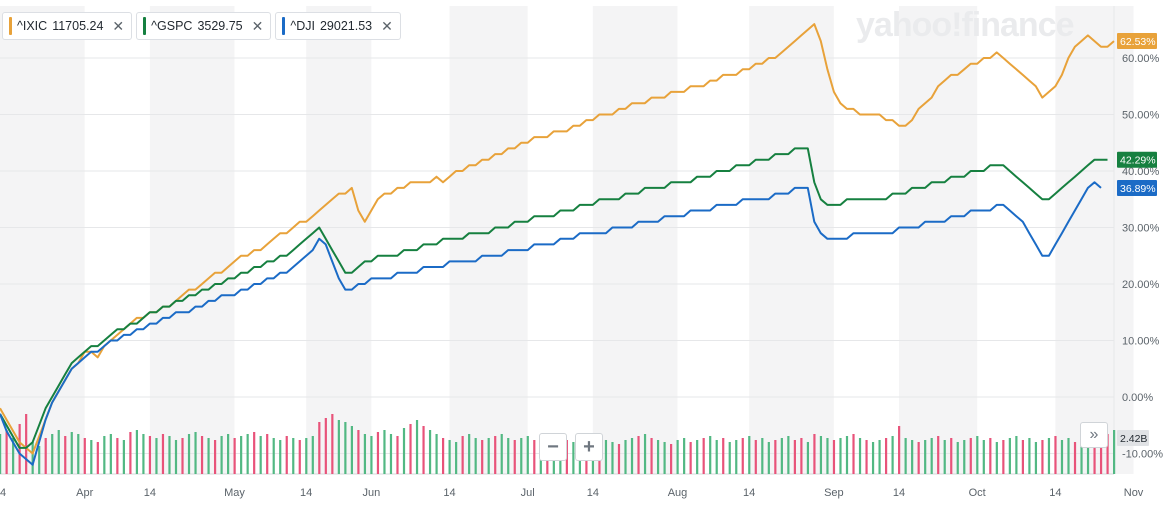  Describe the element at coordinates (1133, 438) in the screenshot. I see `volume-badge` at that location.